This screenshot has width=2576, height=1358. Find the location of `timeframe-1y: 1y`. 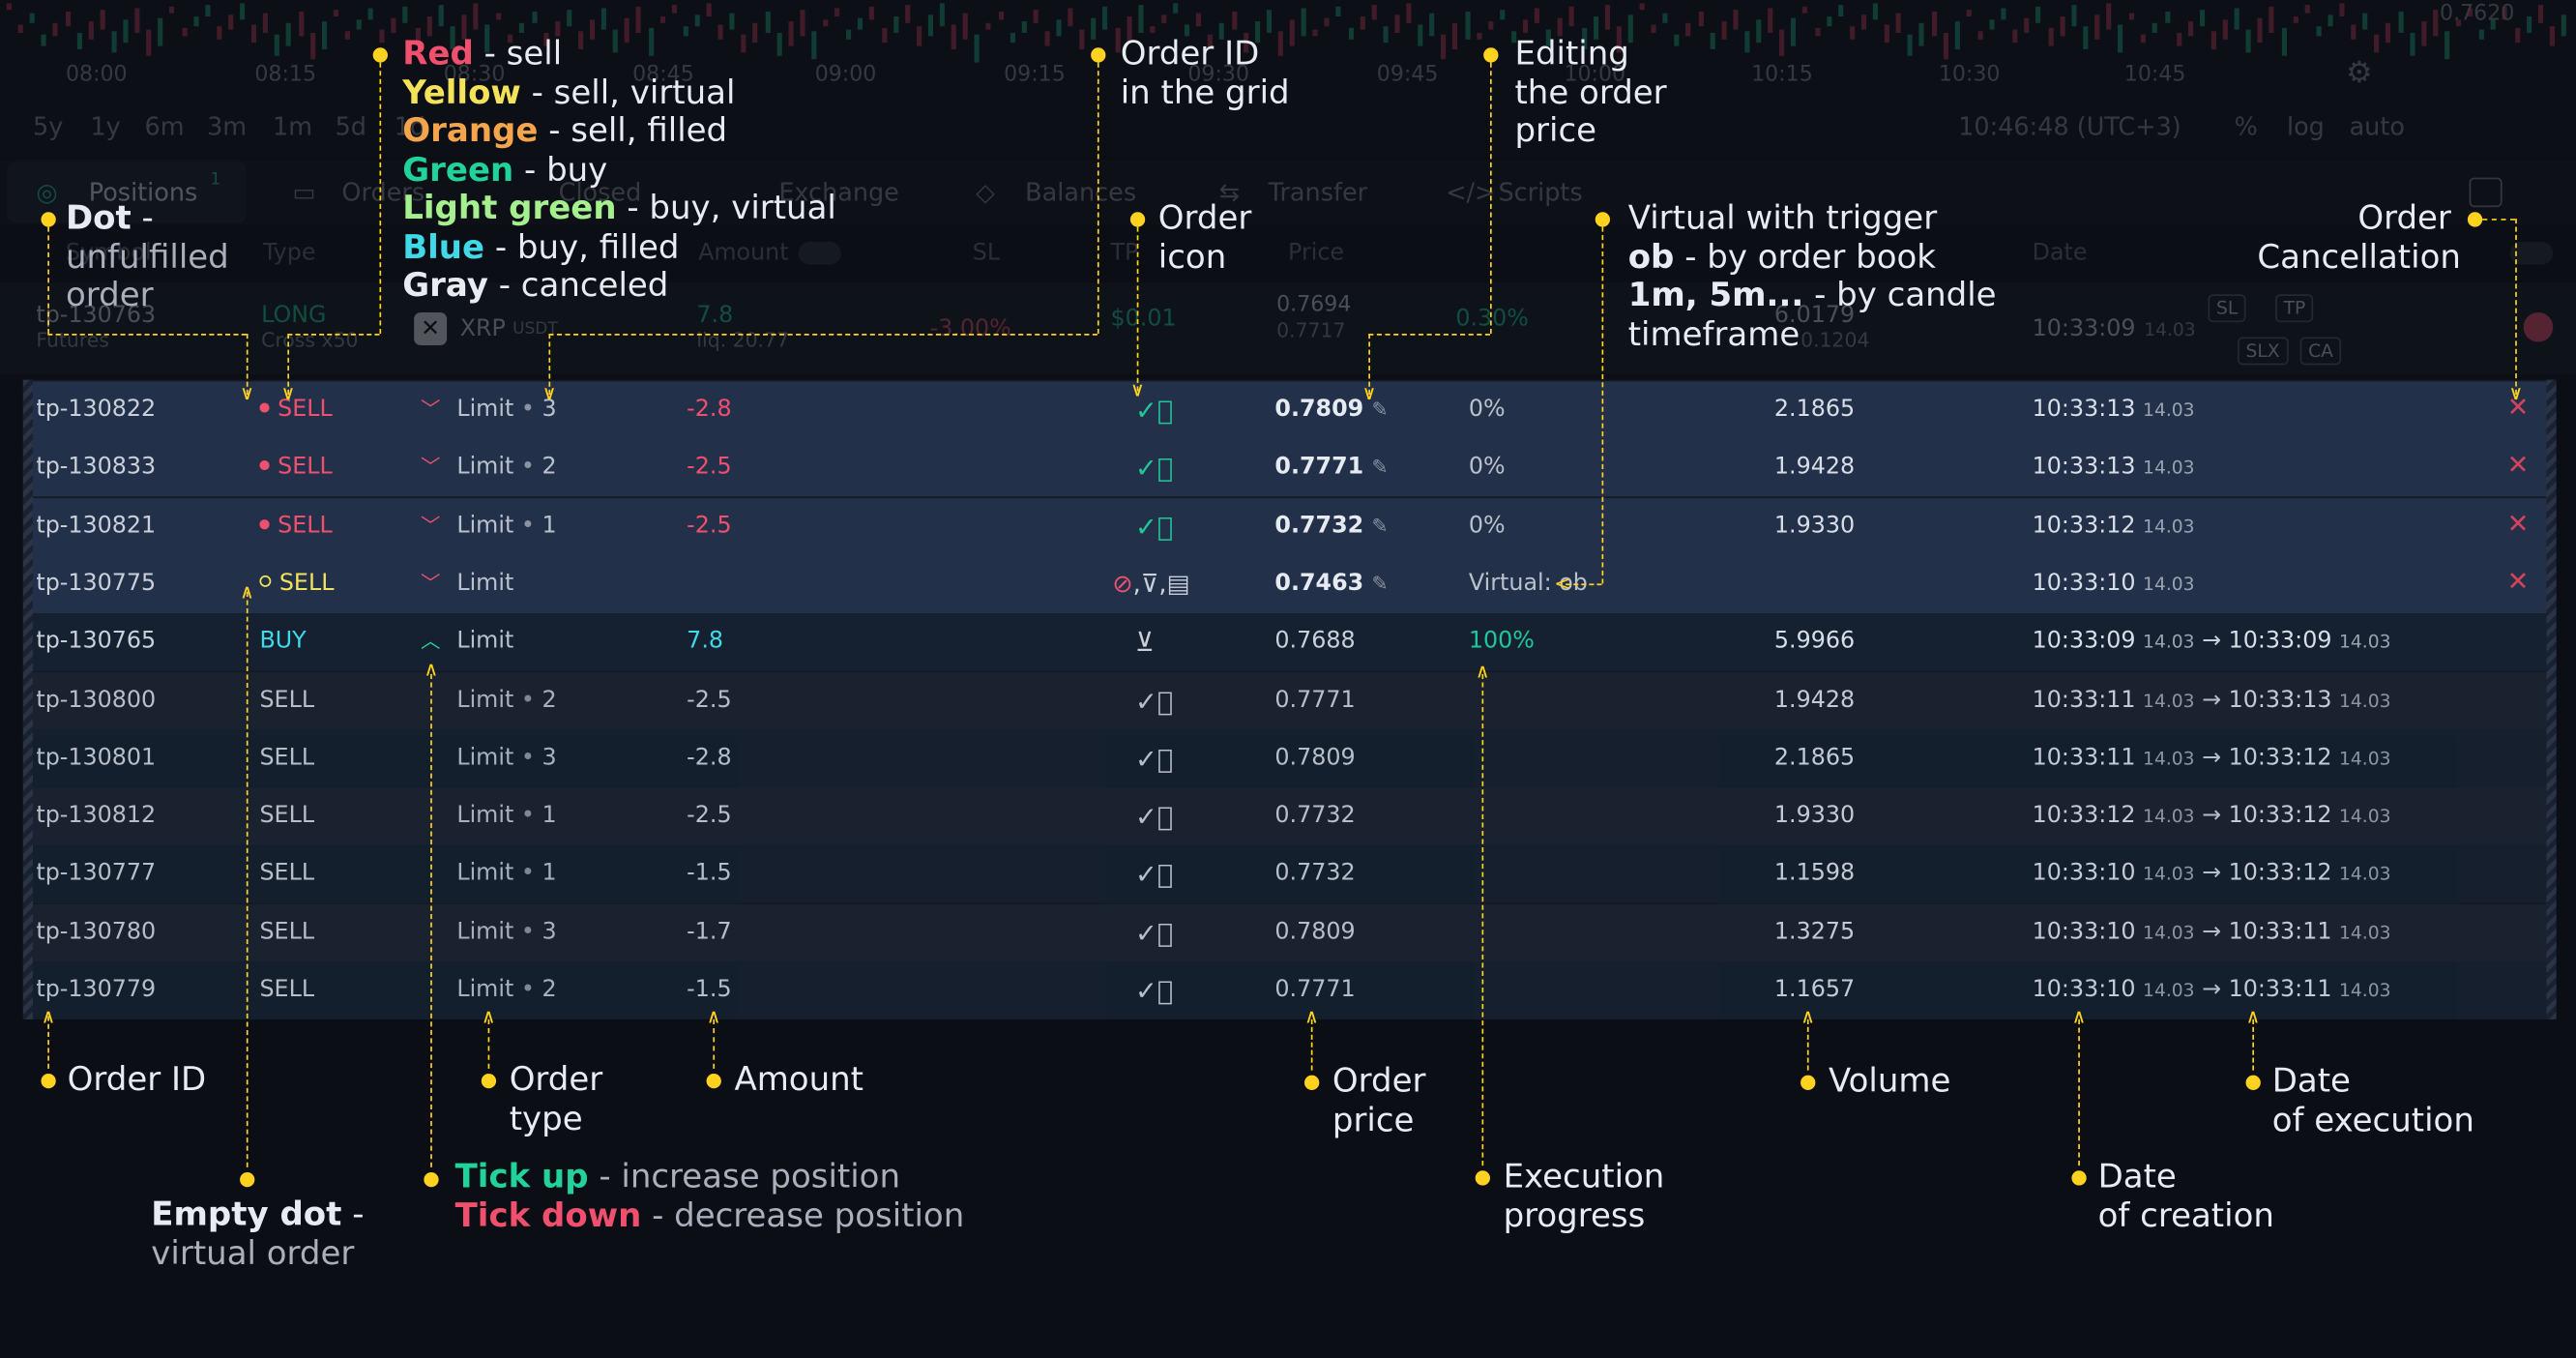

timeframe-1y: 1y is located at coordinates (105, 127).